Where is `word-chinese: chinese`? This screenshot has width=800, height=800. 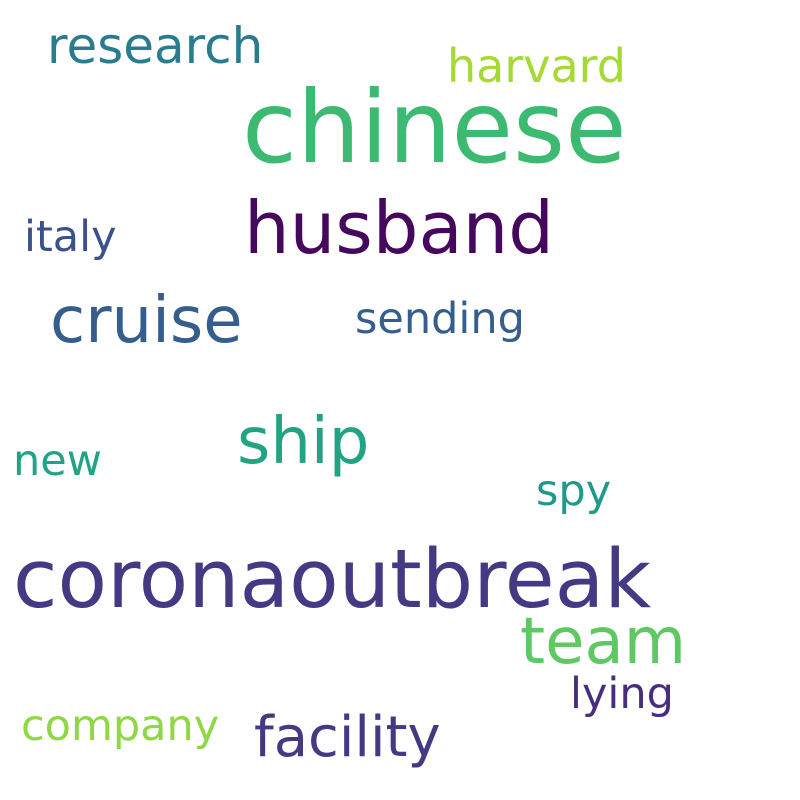
word-chinese: chinese is located at coordinates (434, 127).